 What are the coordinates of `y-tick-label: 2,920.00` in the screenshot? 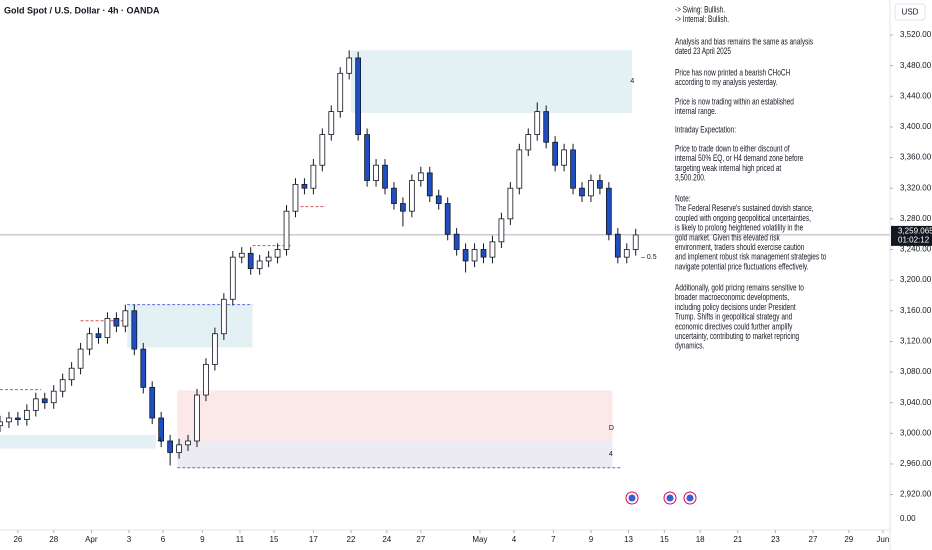 It's located at (916, 494).